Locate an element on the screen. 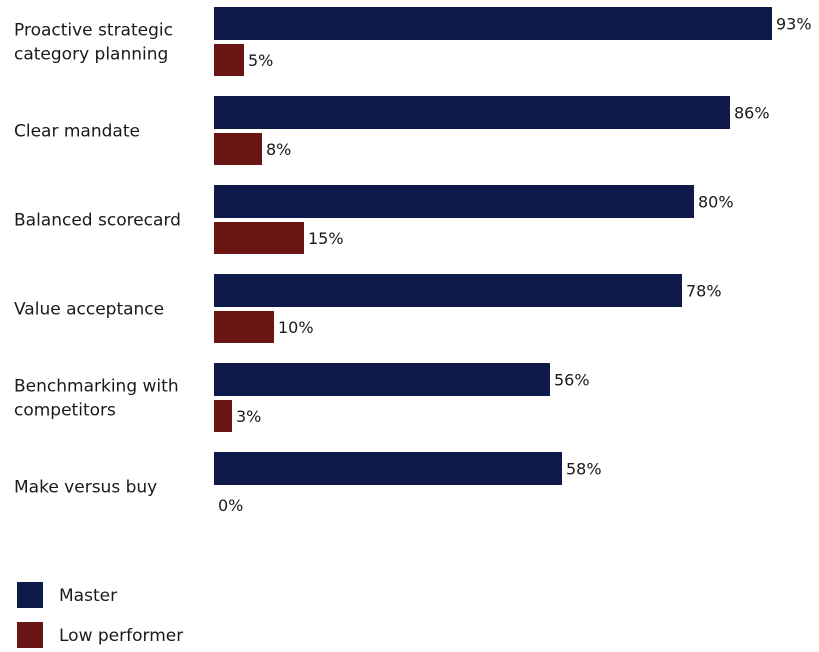  category-label-line: Make versus buy is located at coordinates (85, 488).